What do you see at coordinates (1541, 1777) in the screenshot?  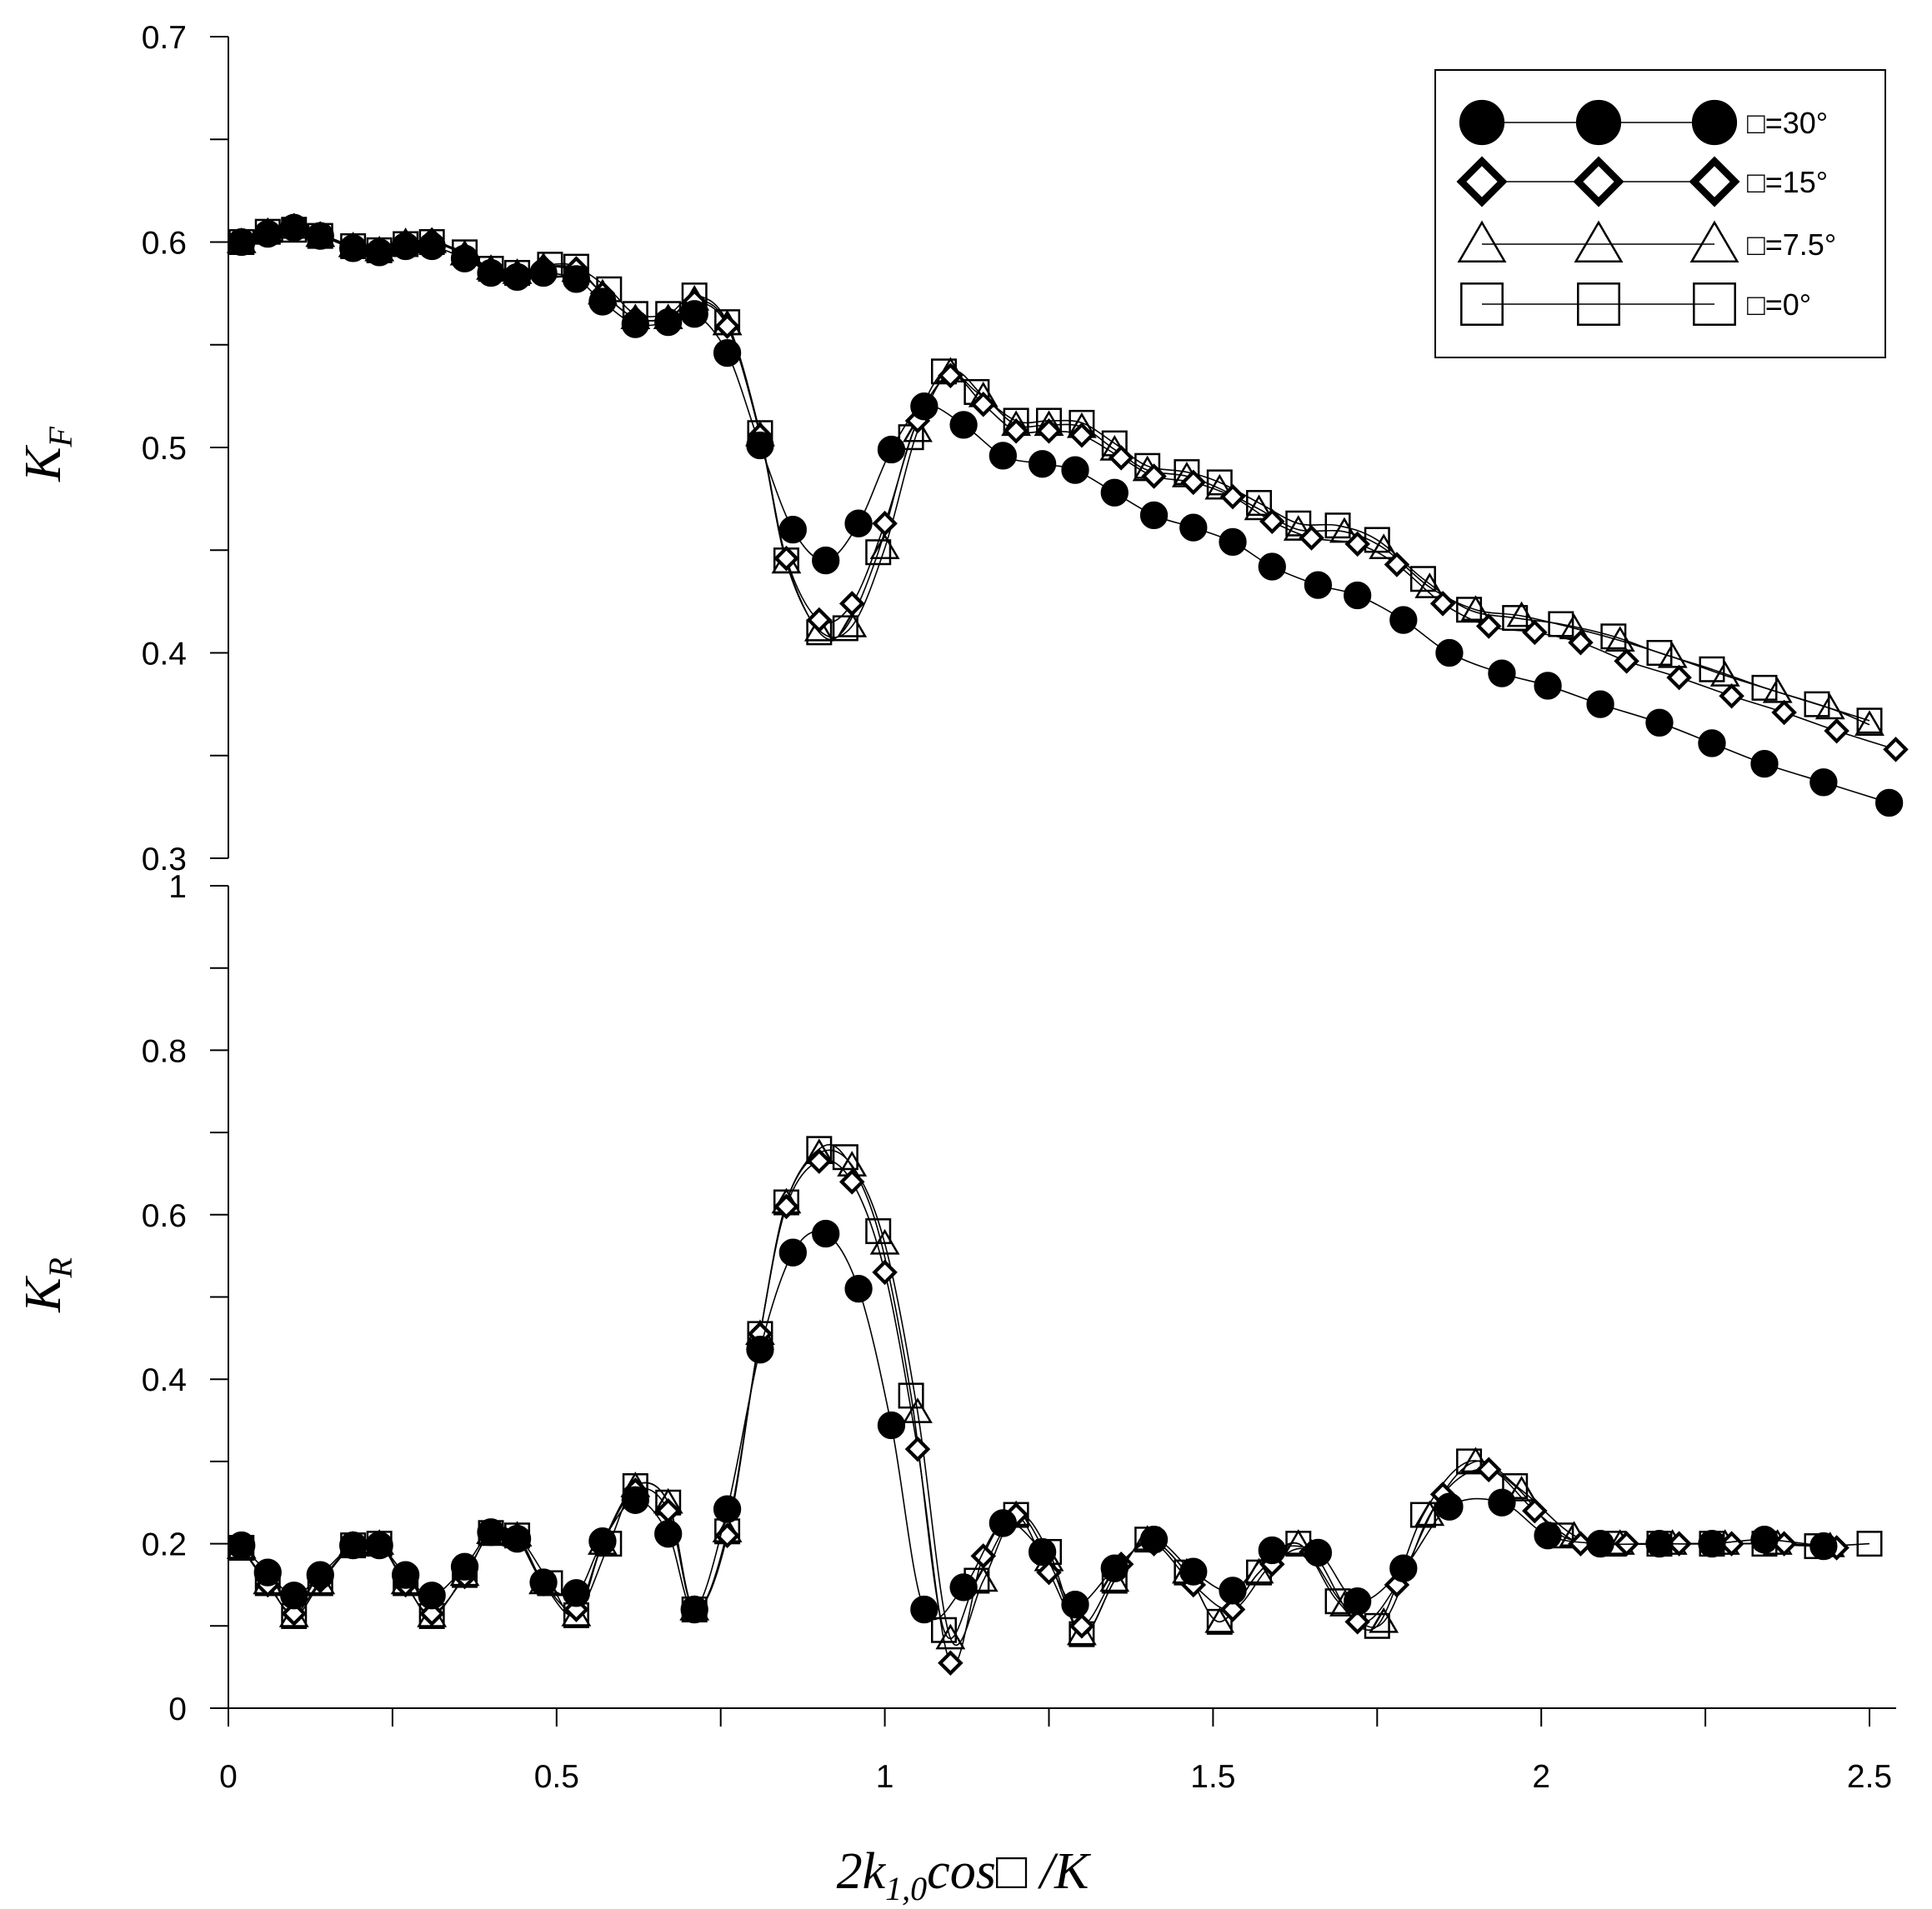 I see `x-tick-label: 2` at bounding box center [1541, 1777].